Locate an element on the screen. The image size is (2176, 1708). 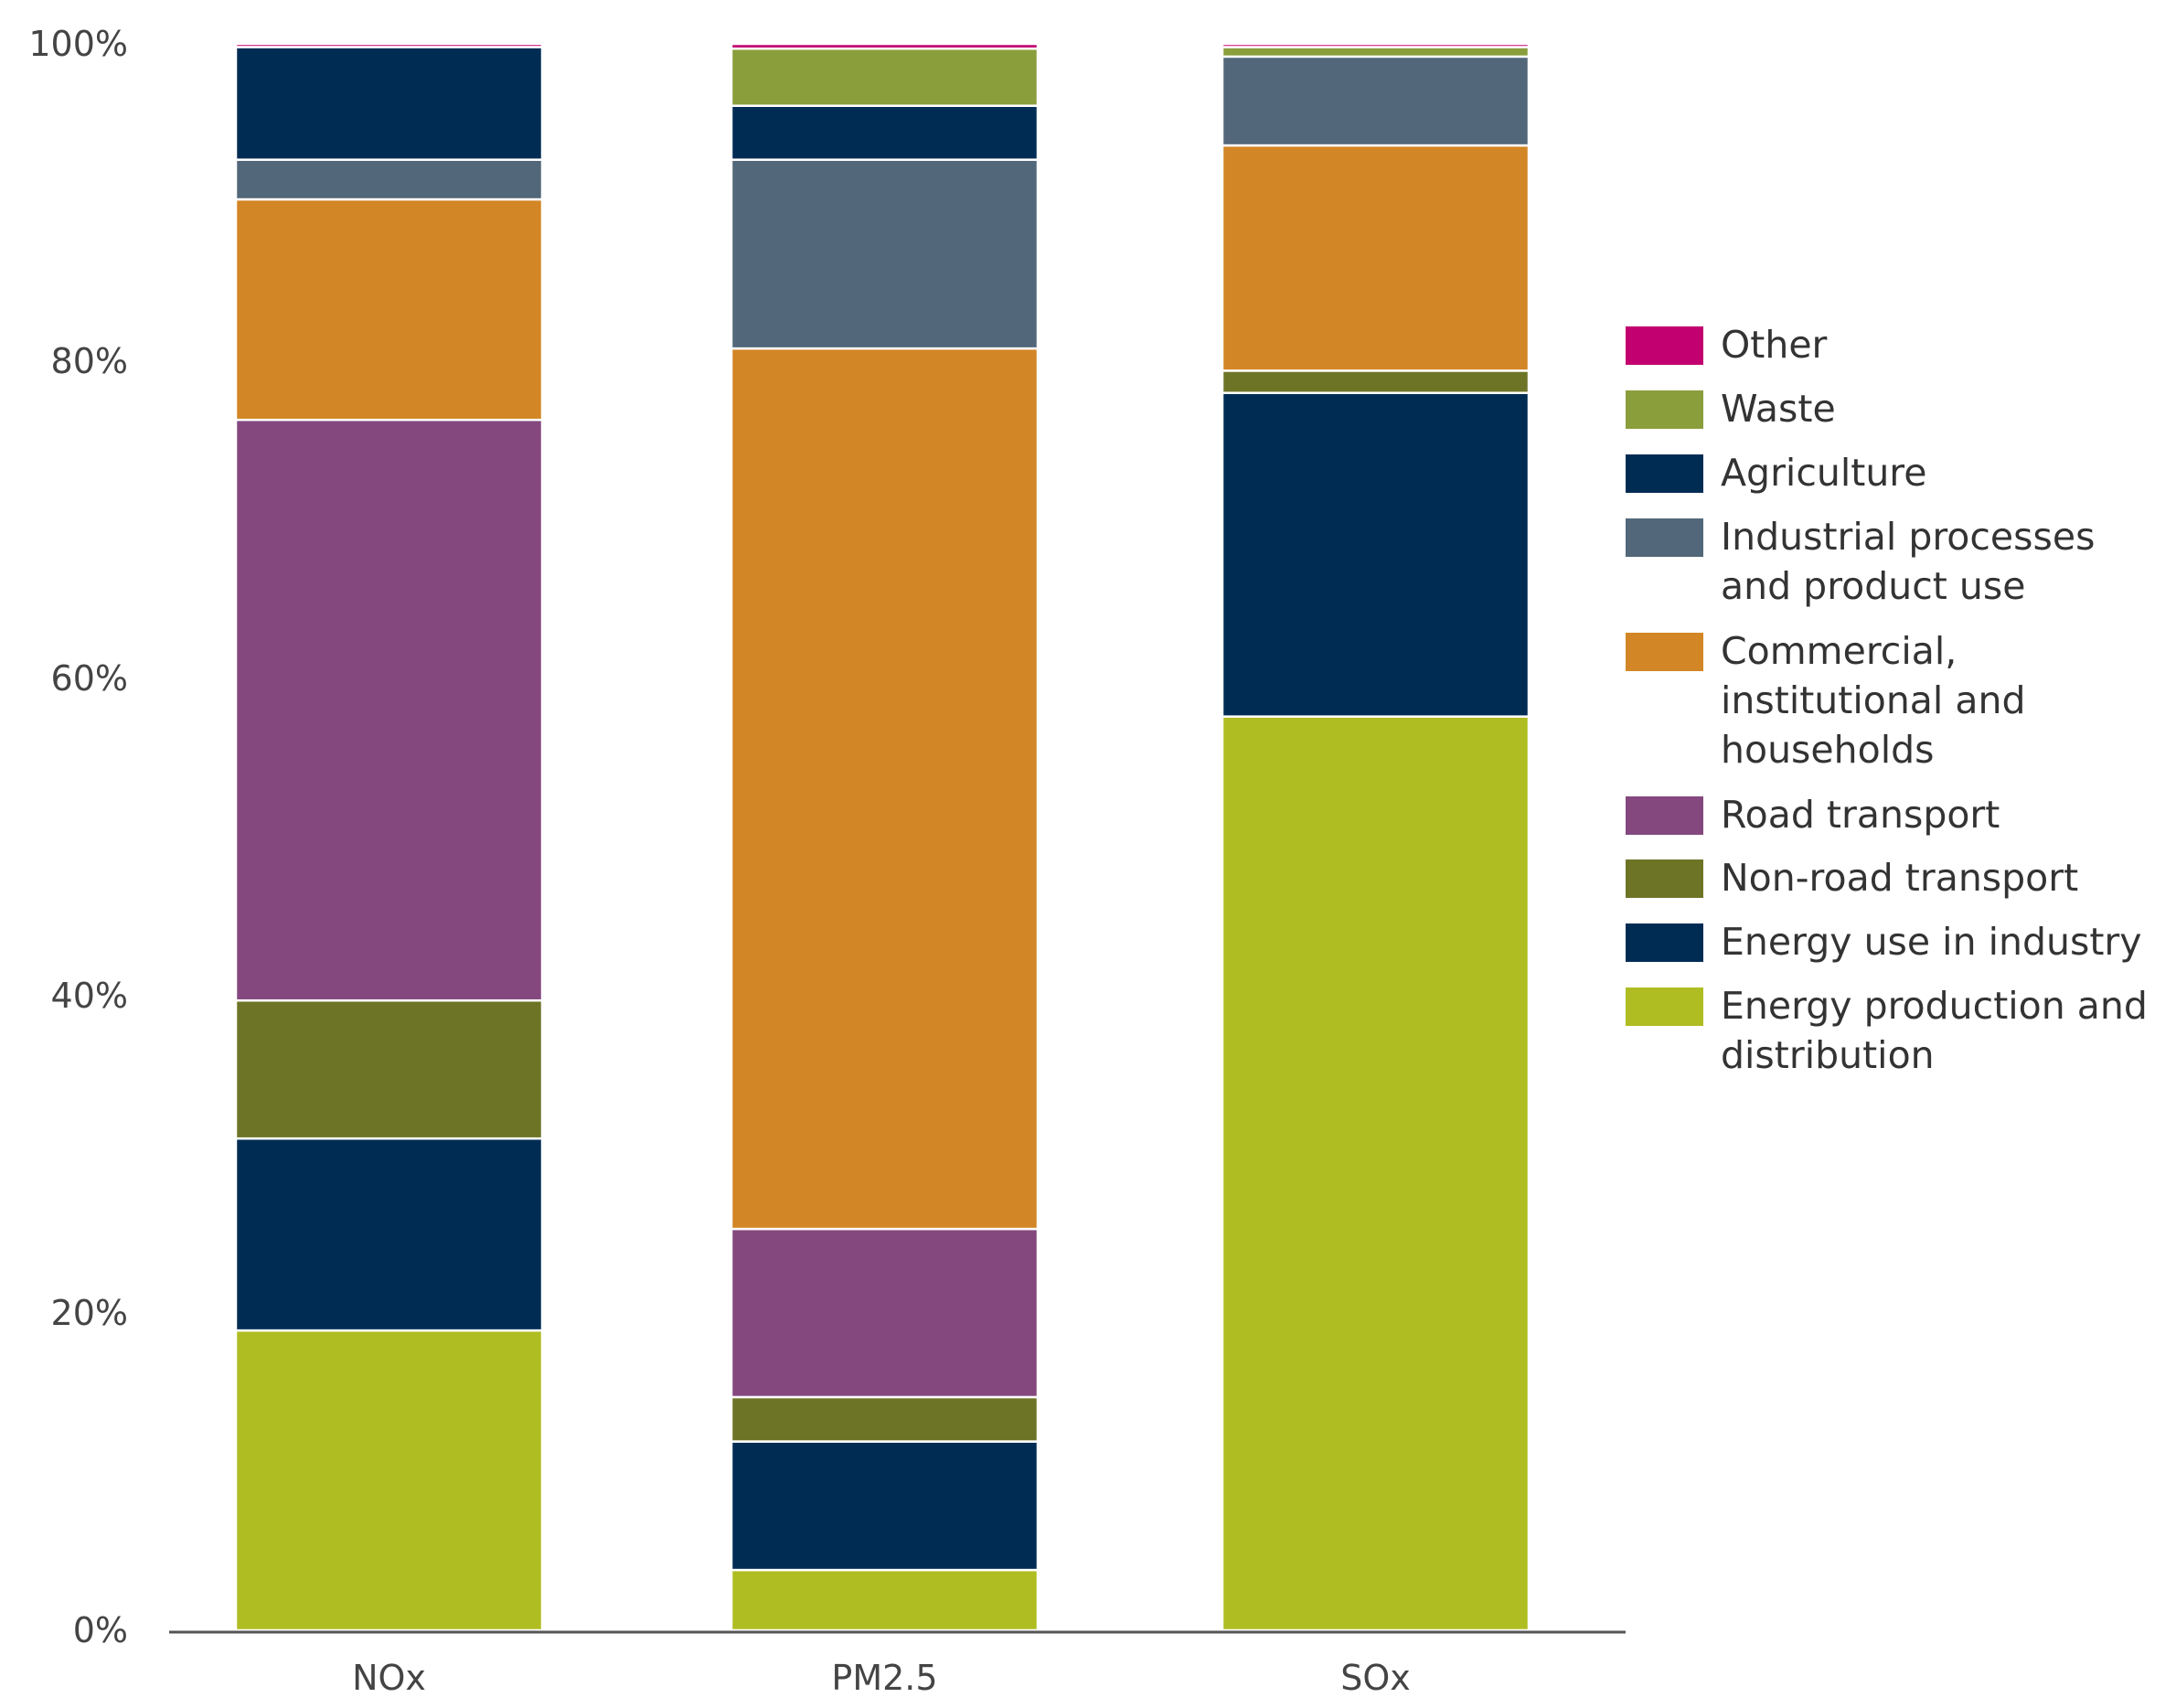
legend-item-energy-use-in-industry: Energy use in industry is located at coordinates (1884, 942).